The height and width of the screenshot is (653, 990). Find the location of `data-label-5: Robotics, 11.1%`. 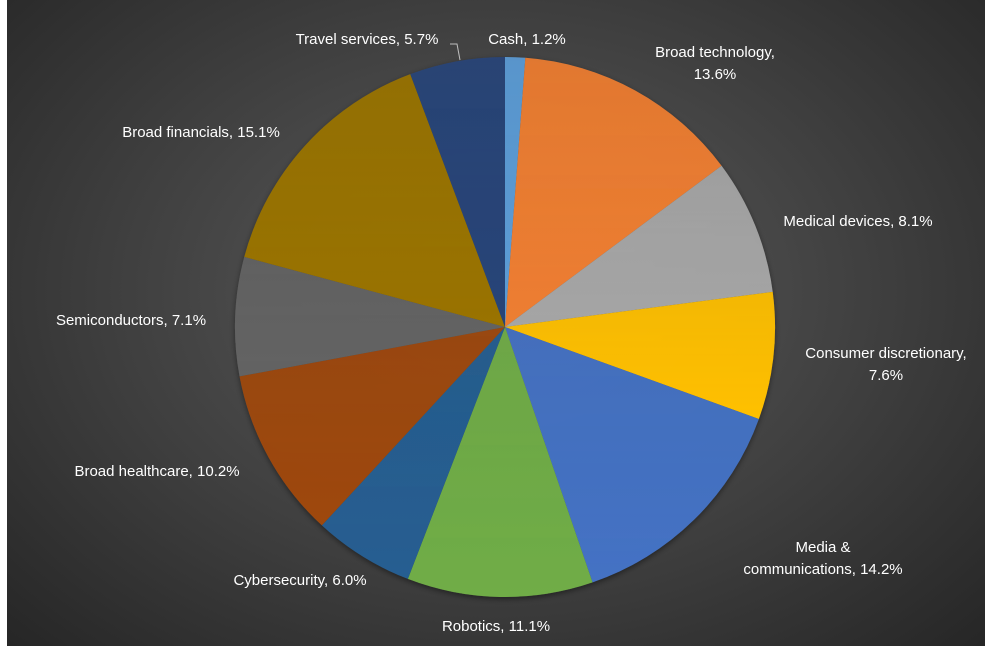

data-label-5: Robotics, 11.1% is located at coordinates (496, 626).